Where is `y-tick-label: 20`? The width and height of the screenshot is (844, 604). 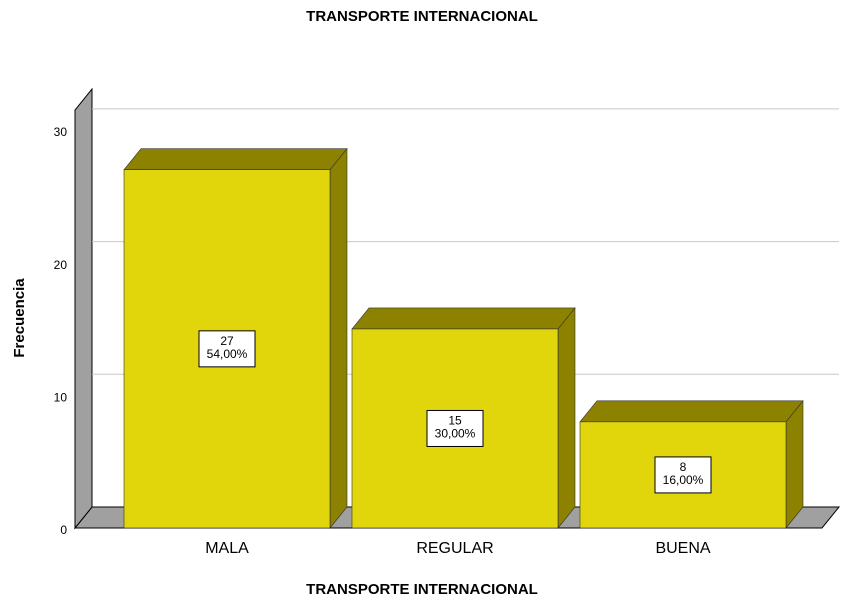
y-tick-label: 20 is located at coordinates (61, 265).